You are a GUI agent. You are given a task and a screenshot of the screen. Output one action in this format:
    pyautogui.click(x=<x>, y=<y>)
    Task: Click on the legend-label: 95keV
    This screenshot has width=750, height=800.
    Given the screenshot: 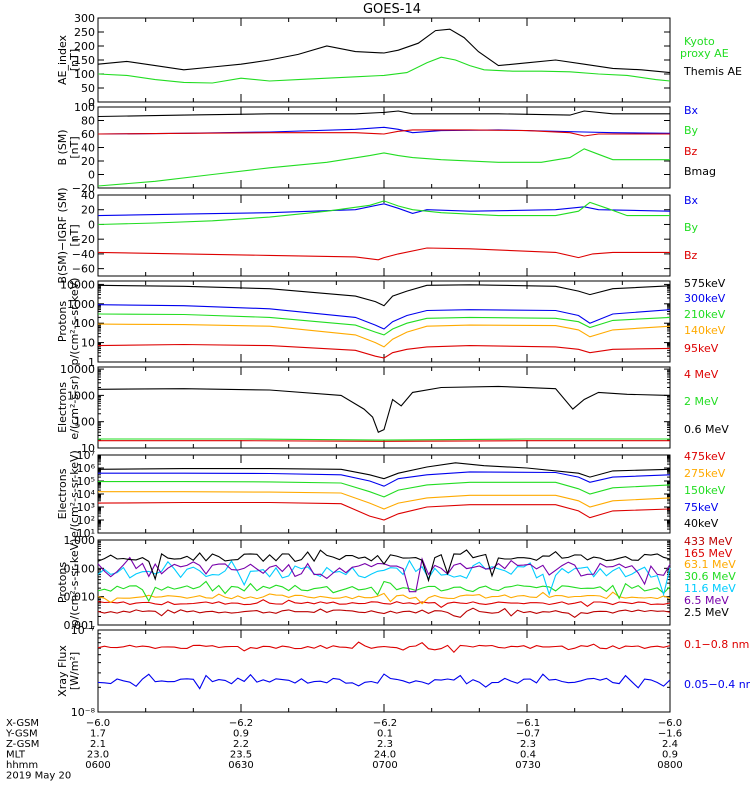 What is the action you would take?
    pyautogui.click(x=701, y=348)
    